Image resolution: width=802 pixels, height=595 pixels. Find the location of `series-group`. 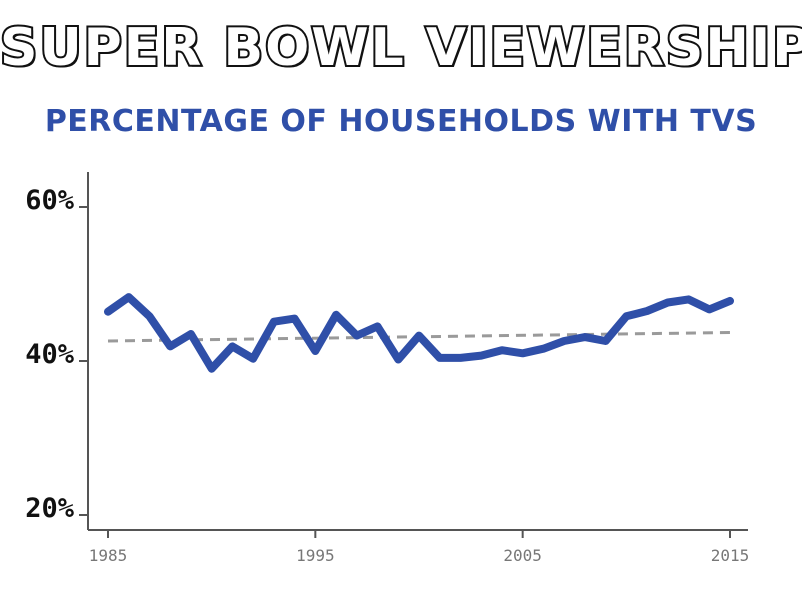

series-group is located at coordinates (419, 333).